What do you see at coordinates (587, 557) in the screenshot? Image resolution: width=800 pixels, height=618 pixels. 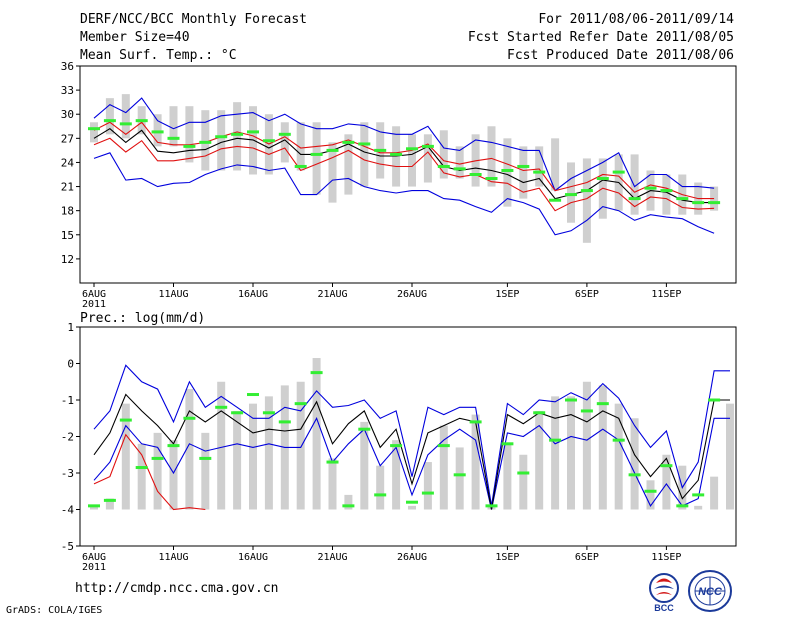 I see `precip-x-tick-label: 6SEP` at bounding box center [587, 557].